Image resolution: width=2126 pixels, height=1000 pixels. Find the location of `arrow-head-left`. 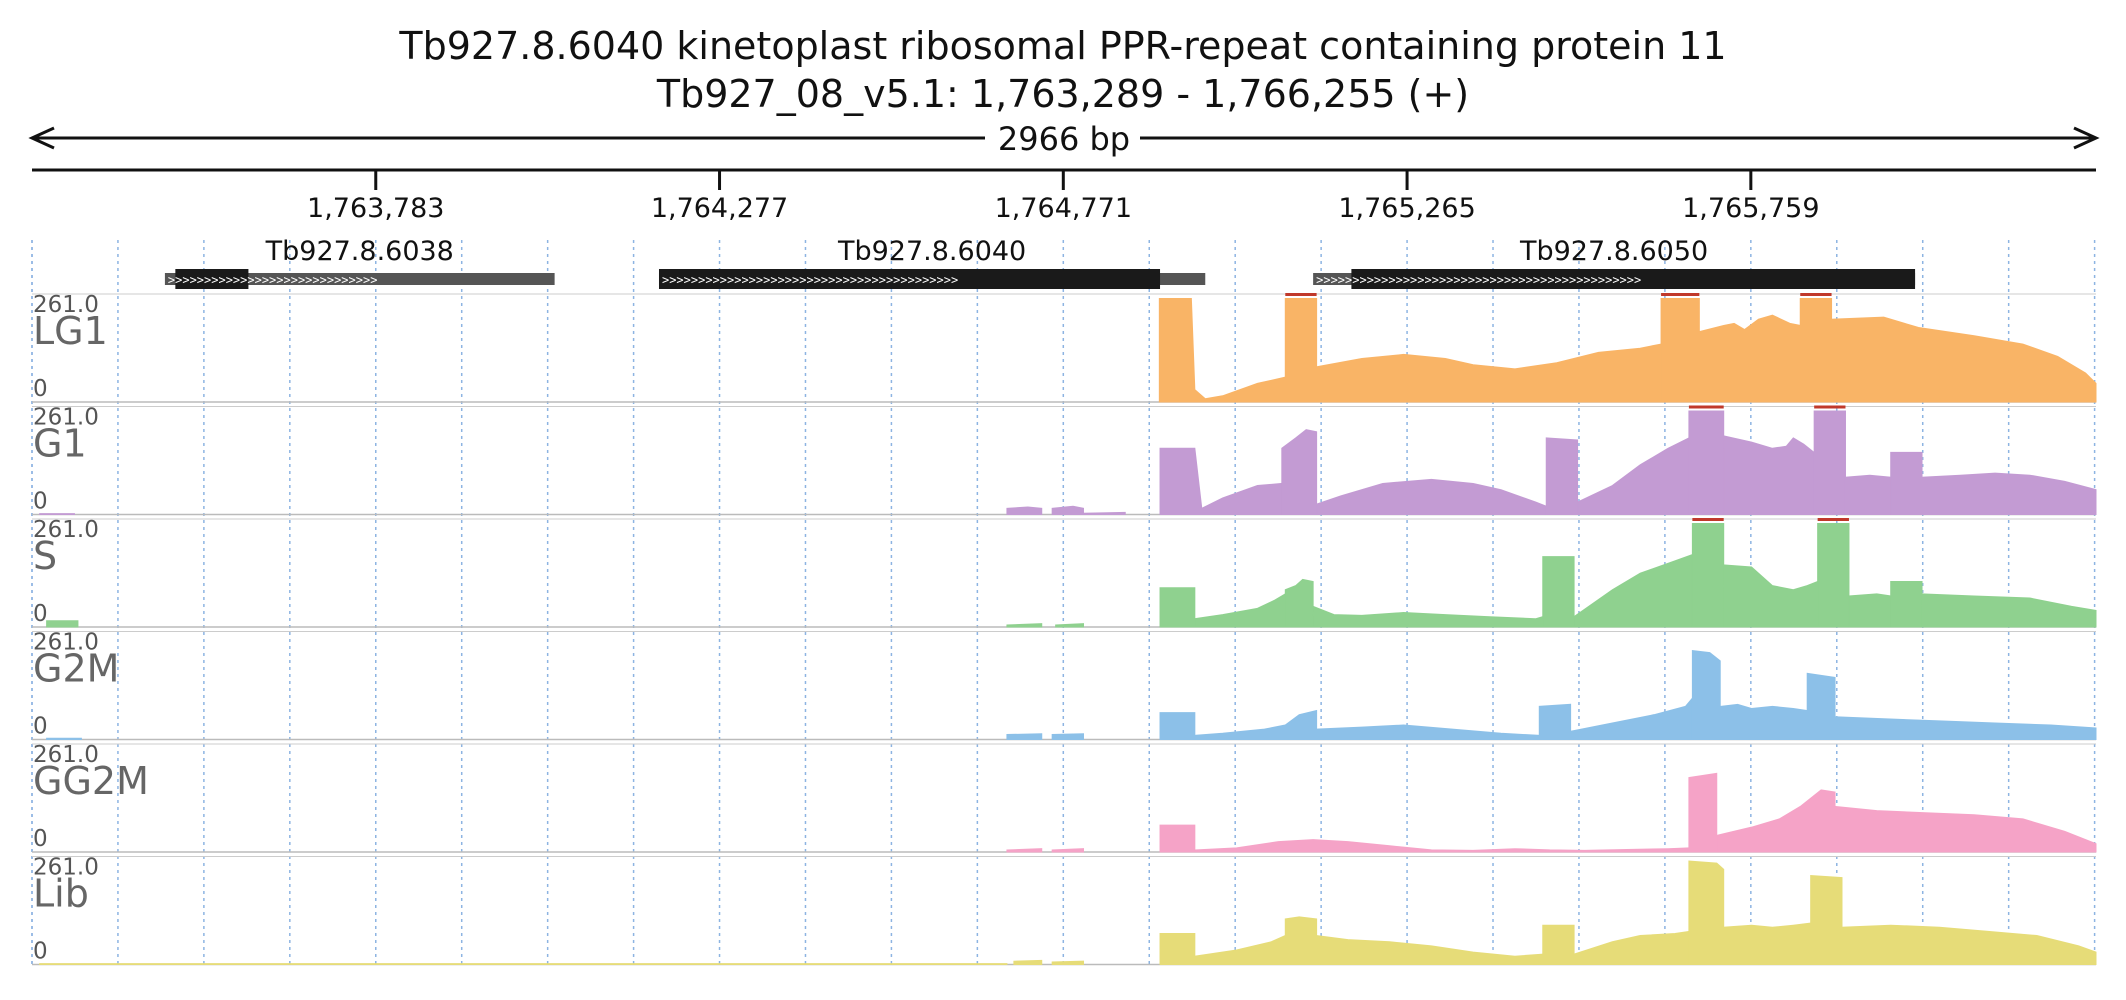

arrow-head-left is located at coordinates (41, 138).